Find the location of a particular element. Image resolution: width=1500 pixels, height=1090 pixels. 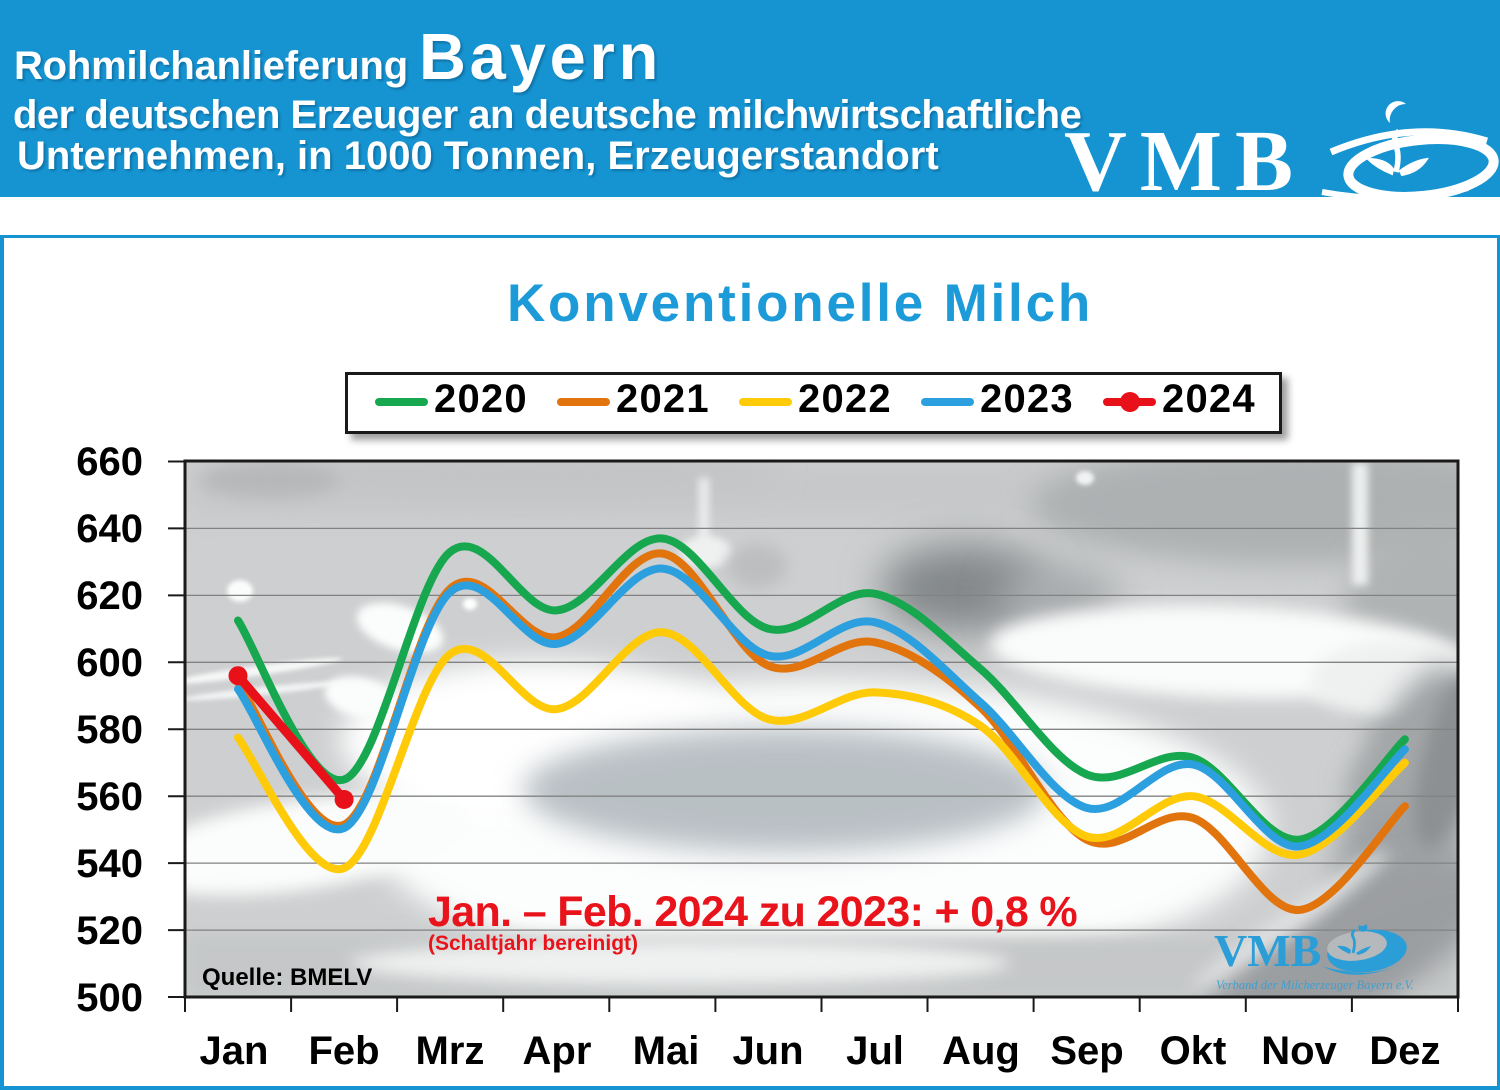

svg-text: Quelle: BMELV is located at coordinates (287, 977).